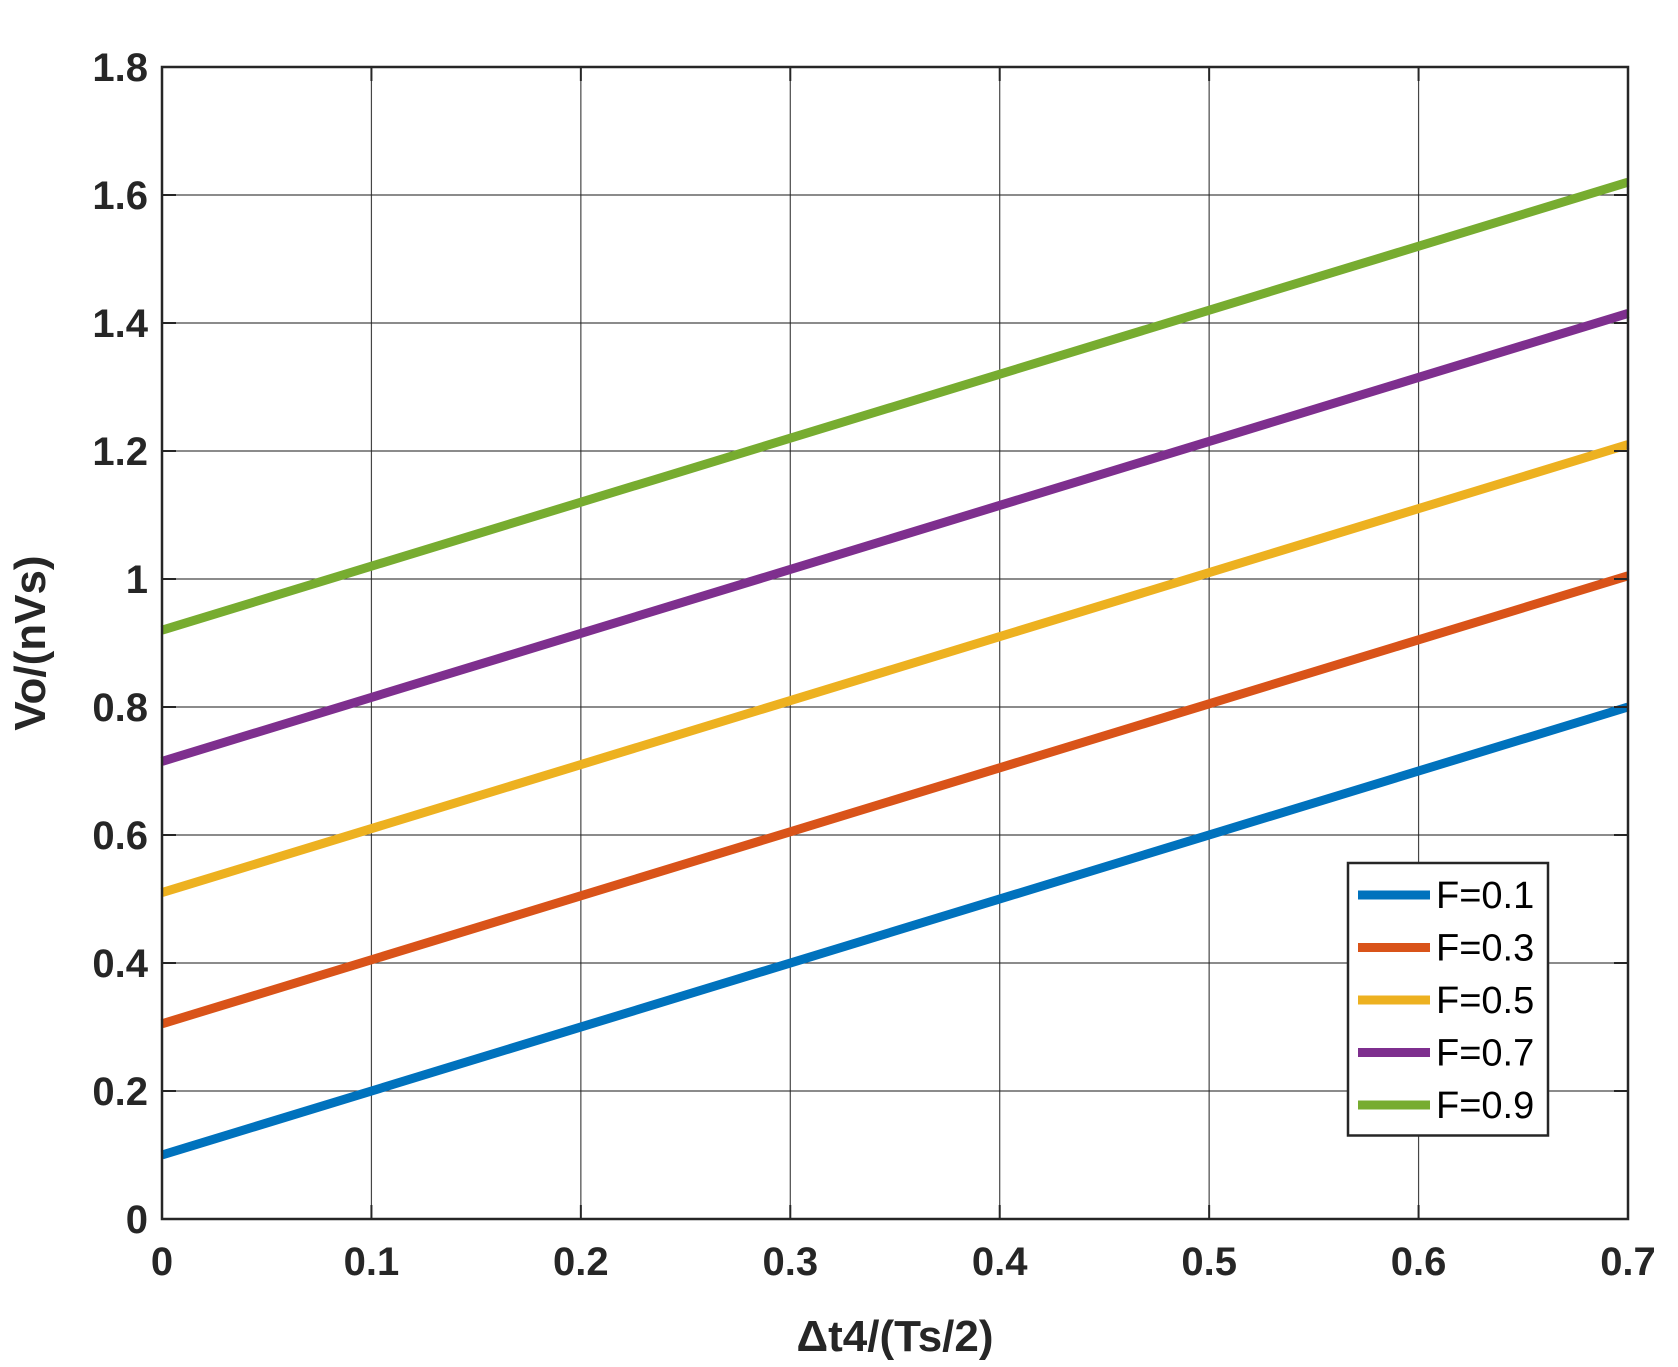 This screenshot has width=1678, height=1367. Describe the element at coordinates (1485, 949) in the screenshot. I see `legend-label: F=0.3` at that location.